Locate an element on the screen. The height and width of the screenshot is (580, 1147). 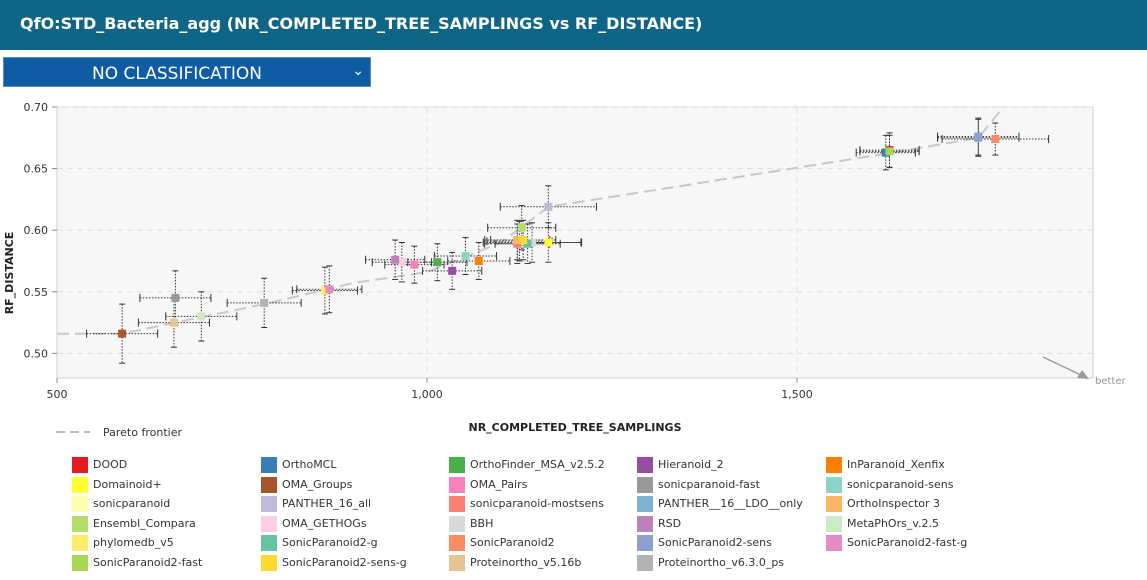
x-axis-ticks: 500 1,000 1,500 is located at coordinates (430, 389).